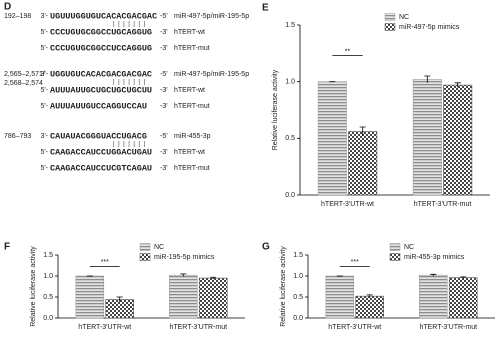 The width and height of the screenshot is (500, 351). What do you see at coordinates (101, 152) in the screenshot?
I see `sequence: CAAGACCAUCCUGGACUGAU` at bounding box center [101, 152].